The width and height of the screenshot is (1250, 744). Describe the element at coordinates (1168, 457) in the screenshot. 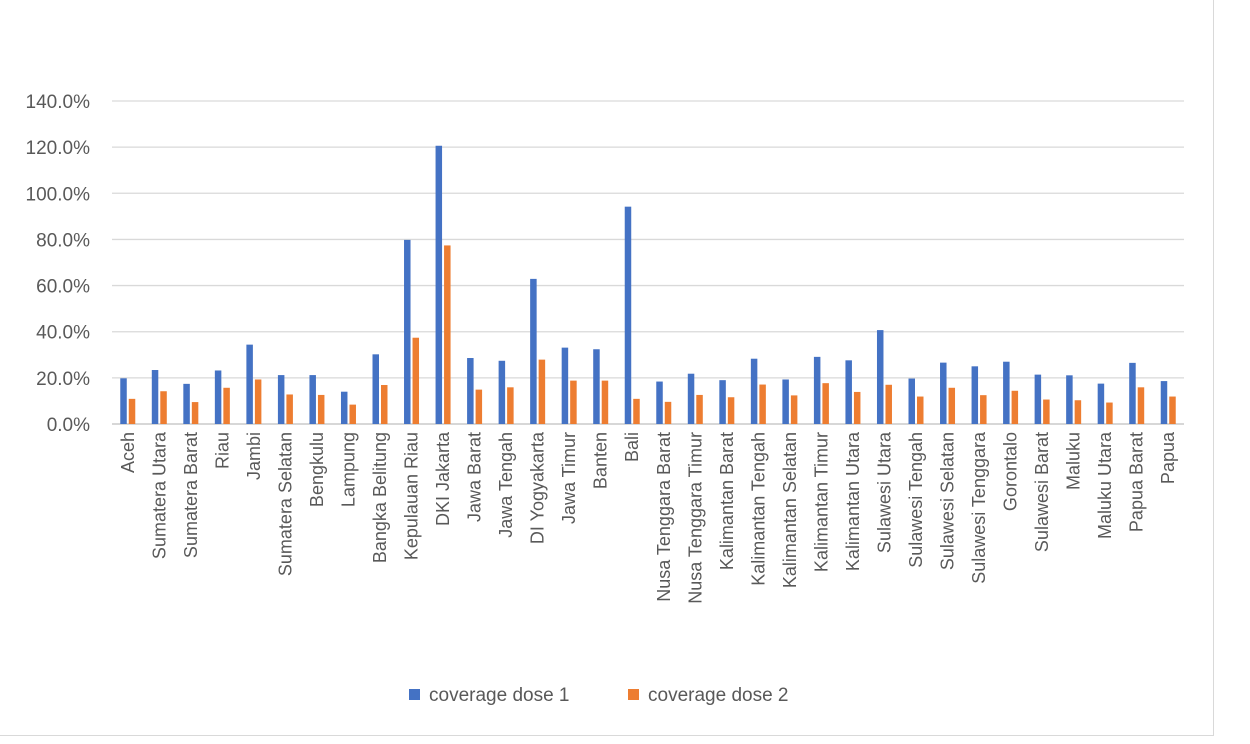

I see `x-tick-label: Papua` at that location.